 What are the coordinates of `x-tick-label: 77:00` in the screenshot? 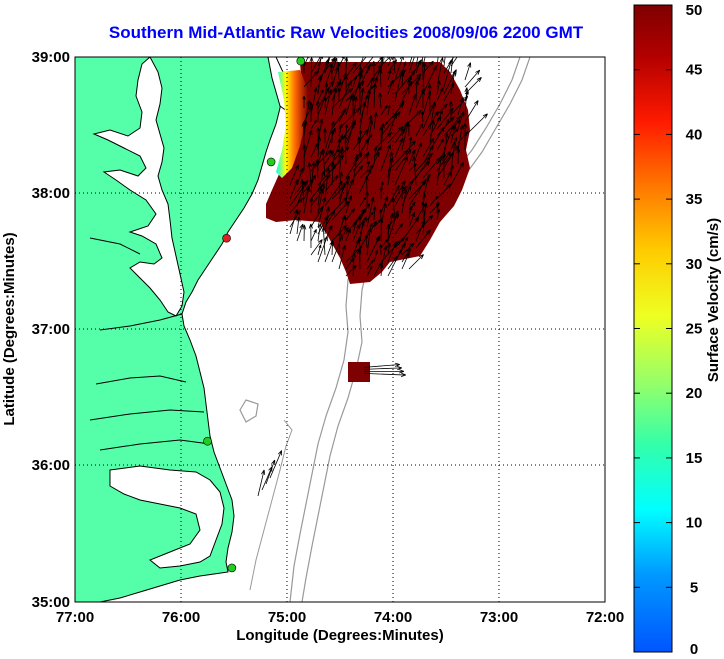 It's located at (75, 617).